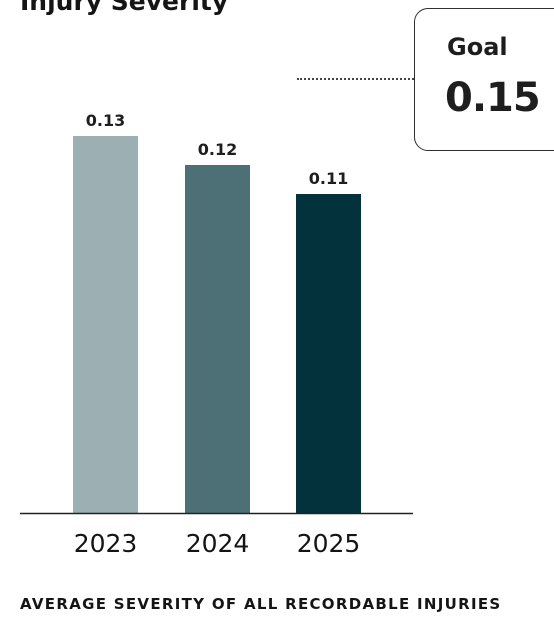  What do you see at coordinates (355, 79) in the screenshot?
I see `goal-dotted-line` at bounding box center [355, 79].